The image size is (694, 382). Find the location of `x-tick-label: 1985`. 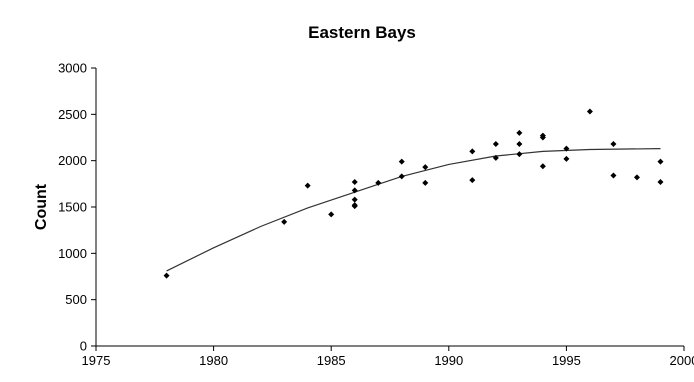

x-tick-label: 1985 is located at coordinates (331, 360).